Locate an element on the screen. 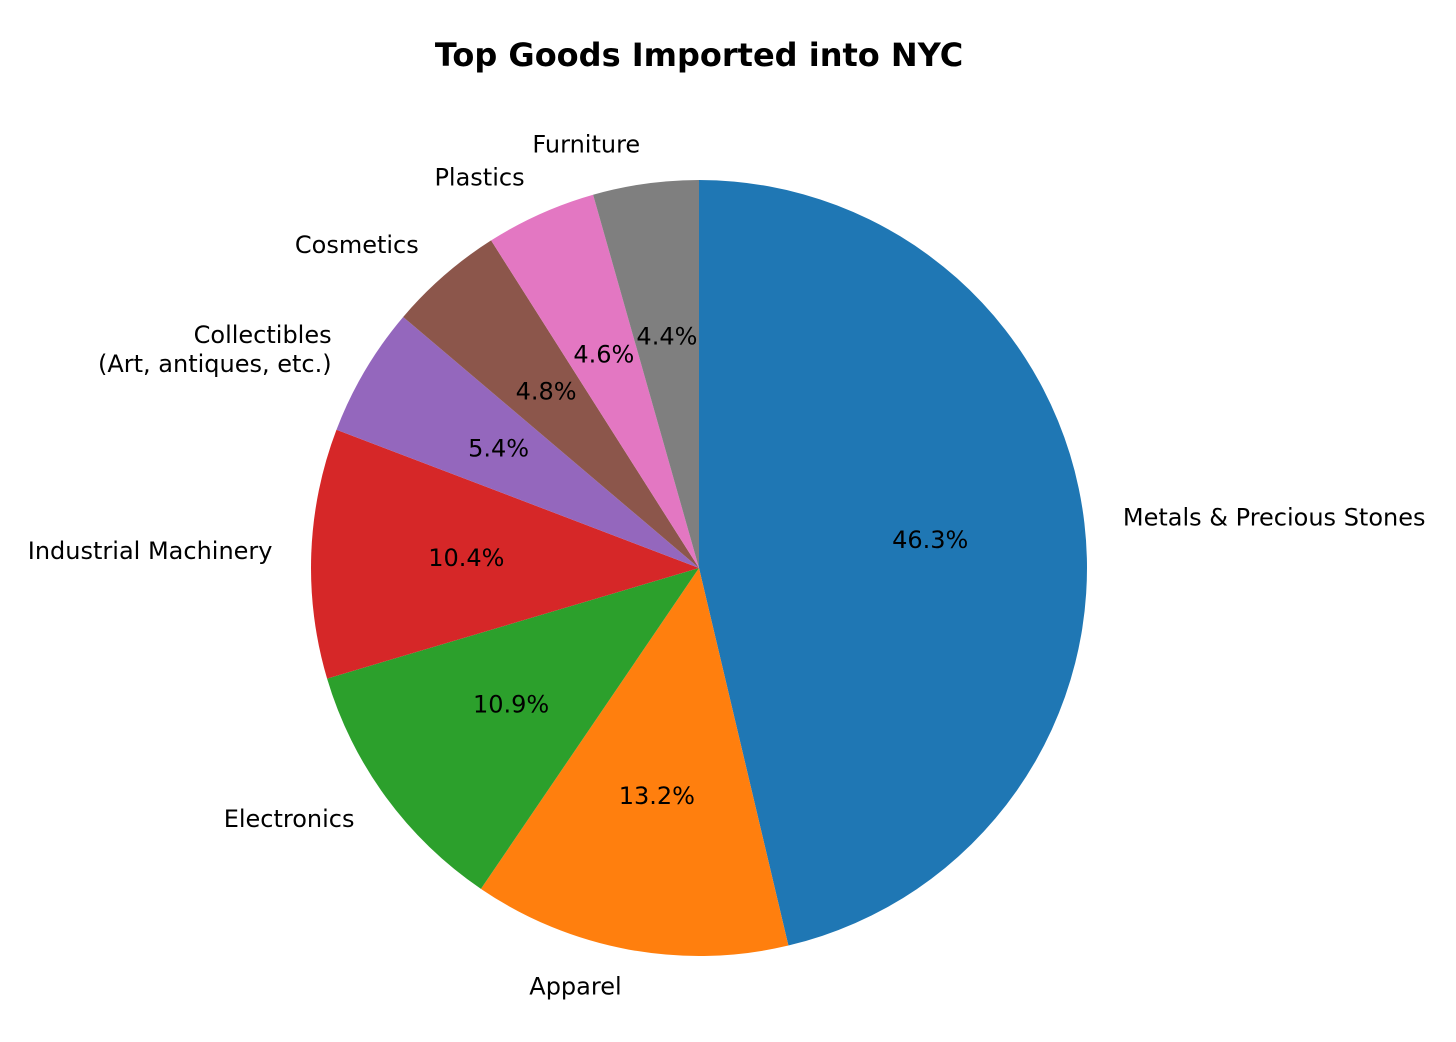 Image resolution: width=1456 pixels, height=1042 pixels. value-label: 5.4% is located at coordinates (498, 448).